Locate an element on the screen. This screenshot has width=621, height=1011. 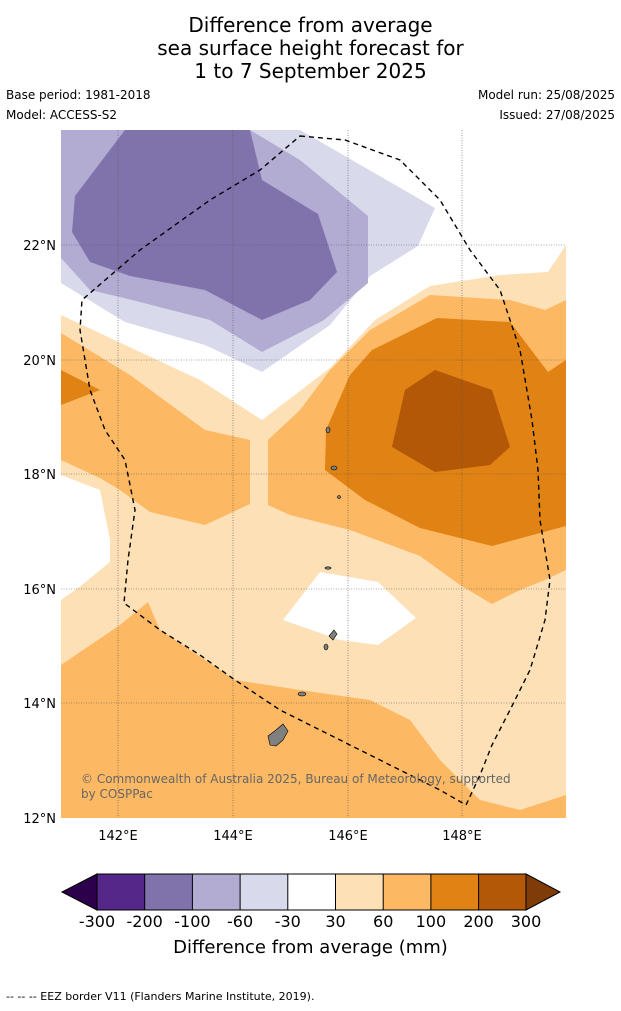
title-line-3: 1 to 7 September 2025 is located at coordinates (310, 71).